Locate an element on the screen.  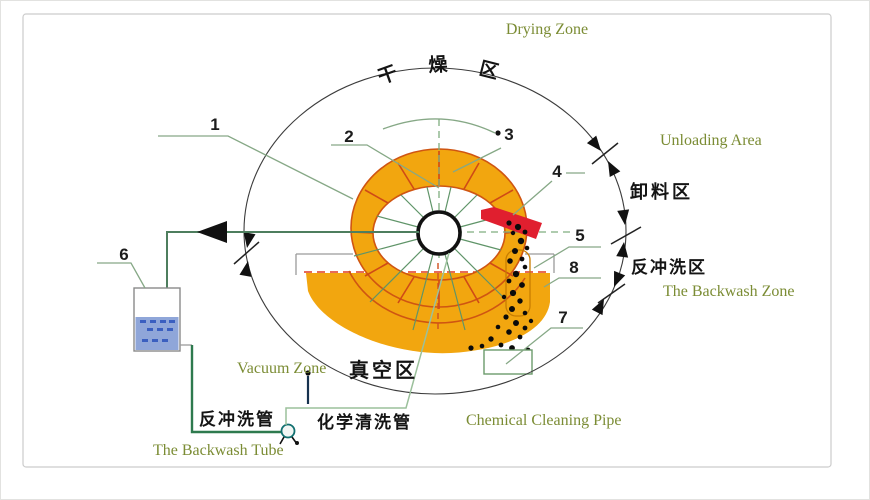
label-unloading-area-en: Unloading Area is located at coordinates (711, 140).